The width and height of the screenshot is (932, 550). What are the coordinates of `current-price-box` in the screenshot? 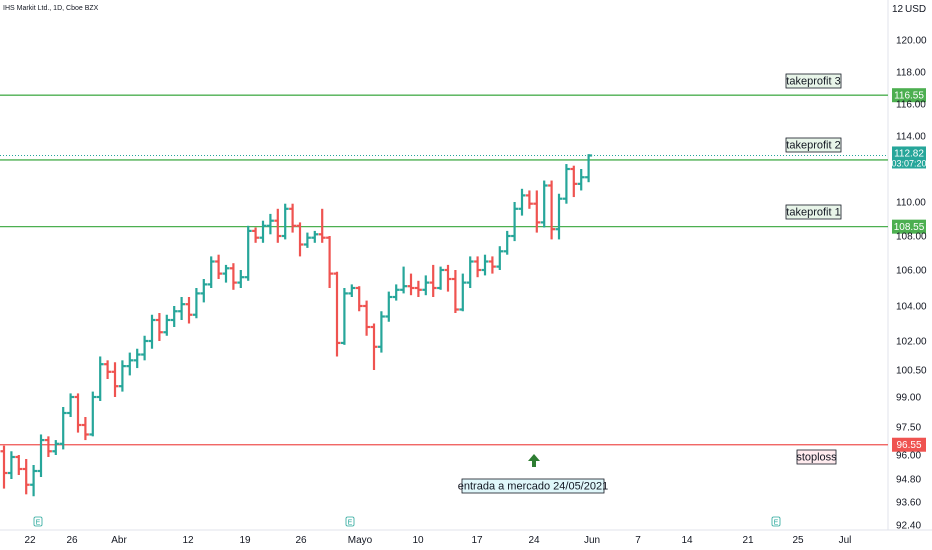 It's located at (909, 157).